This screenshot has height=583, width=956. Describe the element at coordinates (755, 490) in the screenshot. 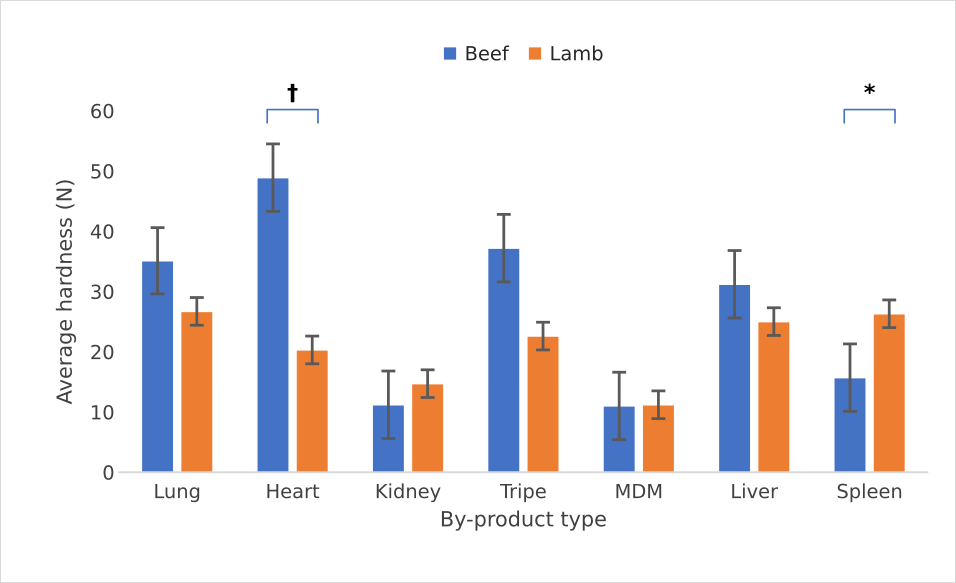

I see `x-tick-label: Liver` at that location.